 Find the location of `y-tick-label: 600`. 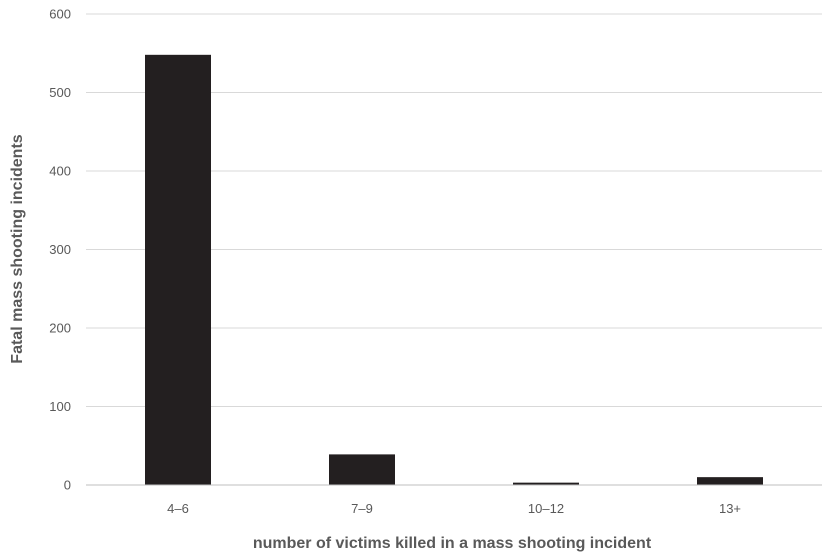

y-tick-label: 600 is located at coordinates (60, 14).